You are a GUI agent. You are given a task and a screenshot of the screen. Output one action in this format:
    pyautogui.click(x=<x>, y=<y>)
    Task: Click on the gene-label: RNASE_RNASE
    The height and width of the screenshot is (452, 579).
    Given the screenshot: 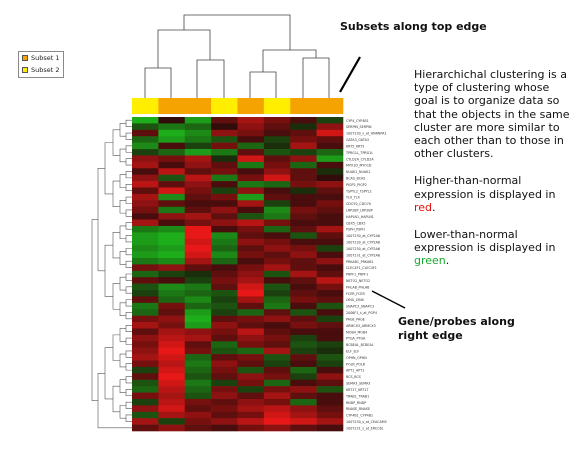 What is the action you would take?
    pyautogui.click(x=358, y=409)
    